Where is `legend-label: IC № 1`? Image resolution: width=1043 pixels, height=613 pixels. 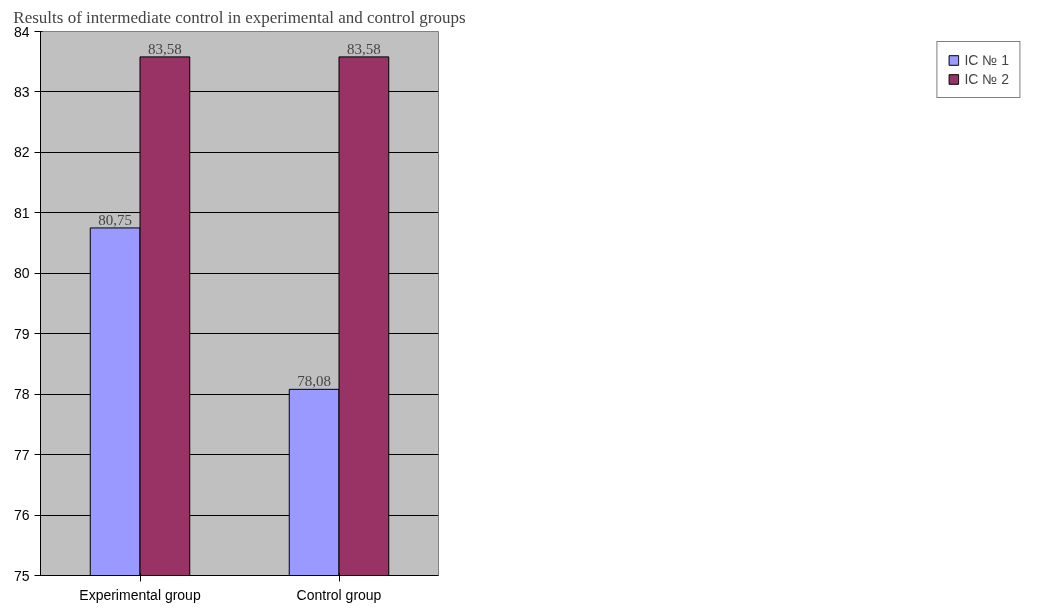
legend-label: IC № 1 is located at coordinates (986, 60).